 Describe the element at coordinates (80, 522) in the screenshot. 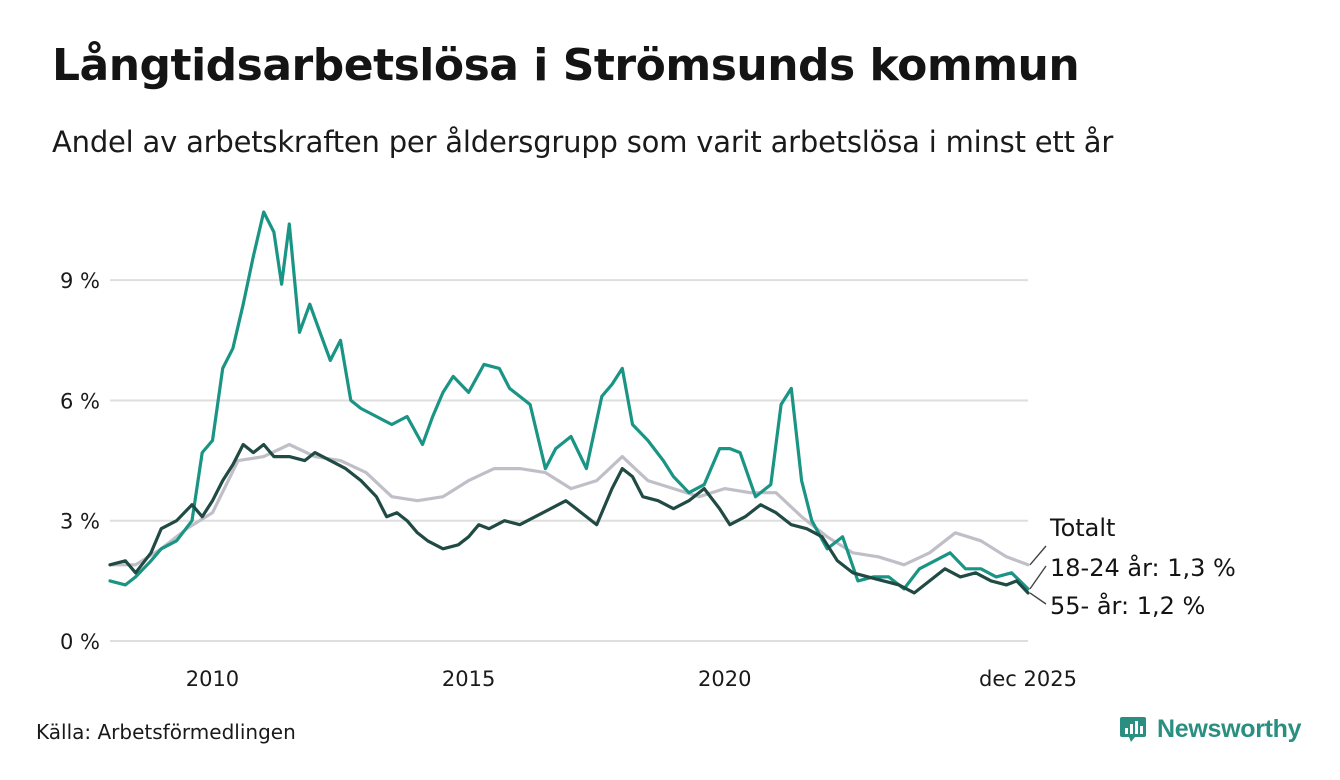

I see `y-tick-label: 3 %` at that location.